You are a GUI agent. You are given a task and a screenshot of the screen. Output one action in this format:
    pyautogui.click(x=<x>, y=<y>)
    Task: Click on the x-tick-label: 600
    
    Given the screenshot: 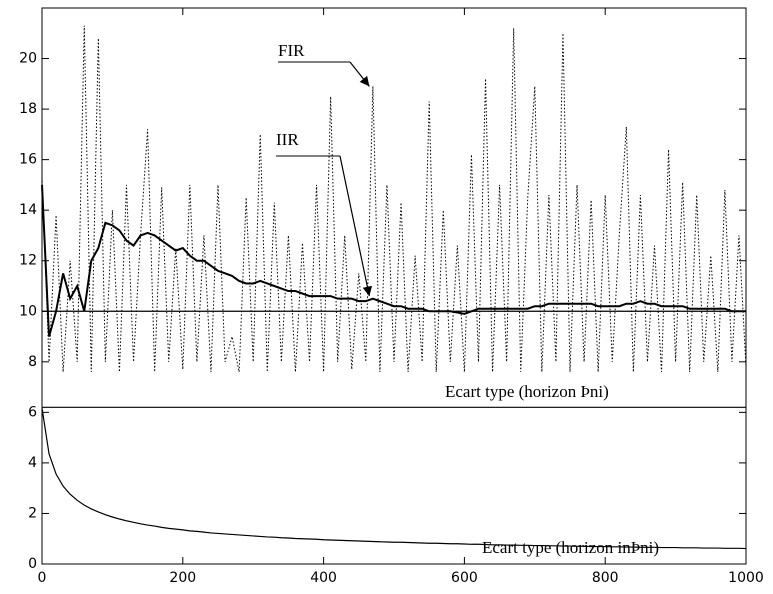 What is the action you would take?
    pyautogui.click(x=464, y=578)
    